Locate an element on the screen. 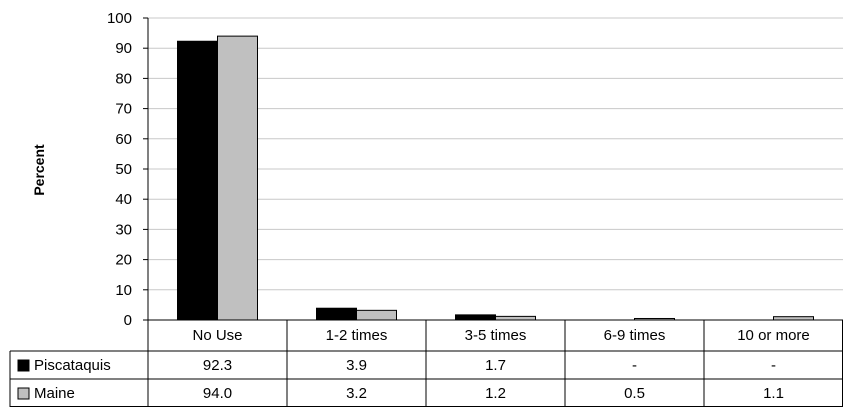 This screenshot has height=407, width=843. y-tick-label: 10 is located at coordinates (123, 290).